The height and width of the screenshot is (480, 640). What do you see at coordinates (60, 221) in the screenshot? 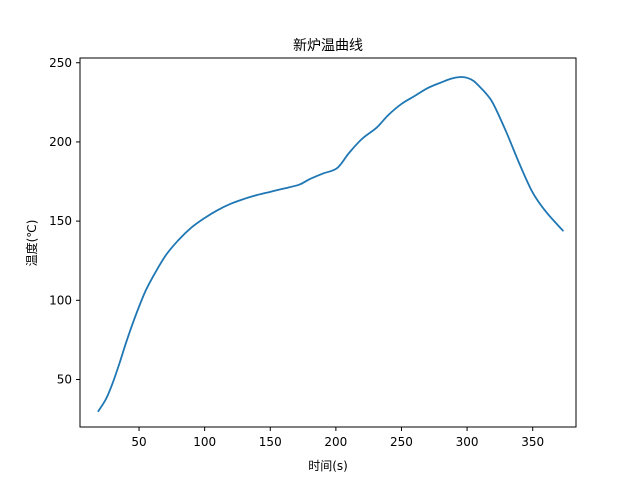
I see `y-tick-label: 150` at bounding box center [60, 221].